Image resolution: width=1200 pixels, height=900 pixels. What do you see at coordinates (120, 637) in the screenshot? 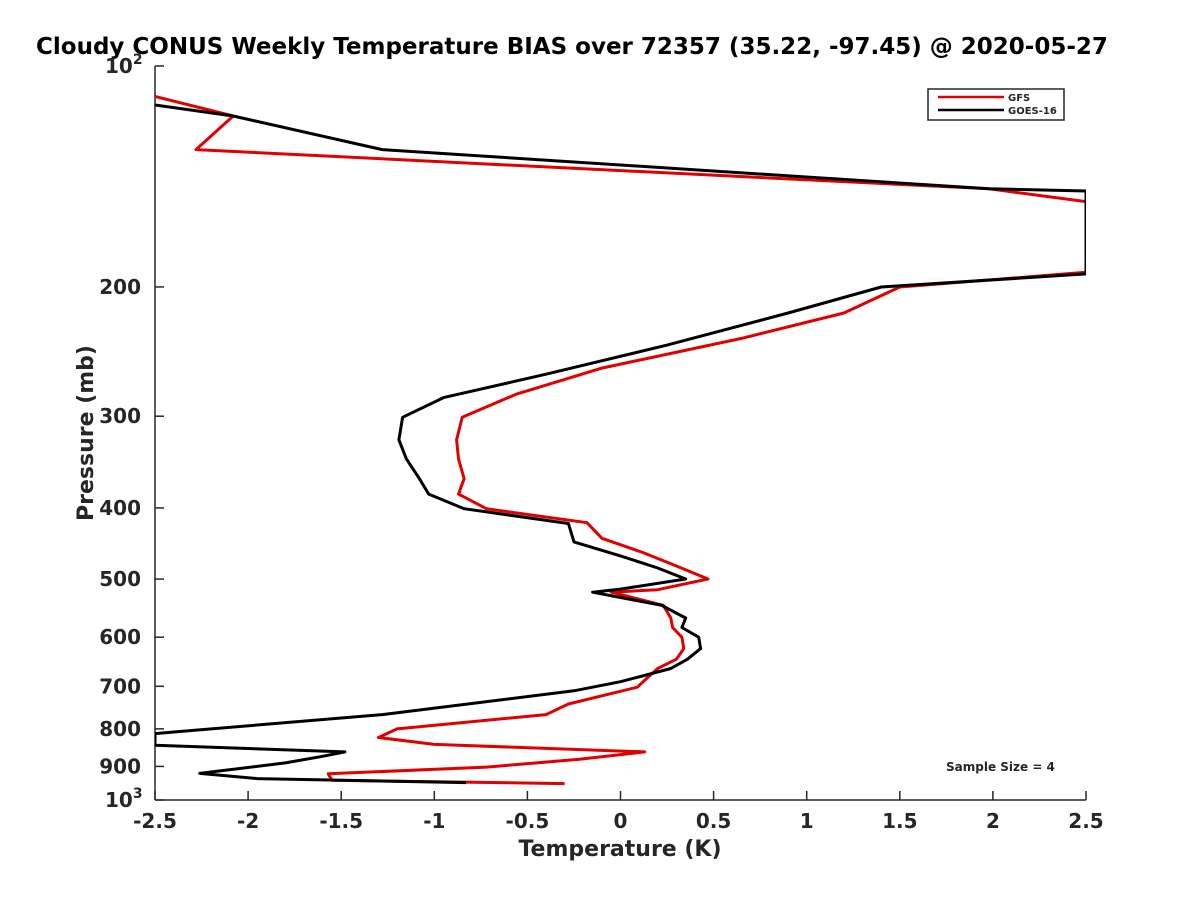
I see `y-tick-label: 600` at bounding box center [120, 637].